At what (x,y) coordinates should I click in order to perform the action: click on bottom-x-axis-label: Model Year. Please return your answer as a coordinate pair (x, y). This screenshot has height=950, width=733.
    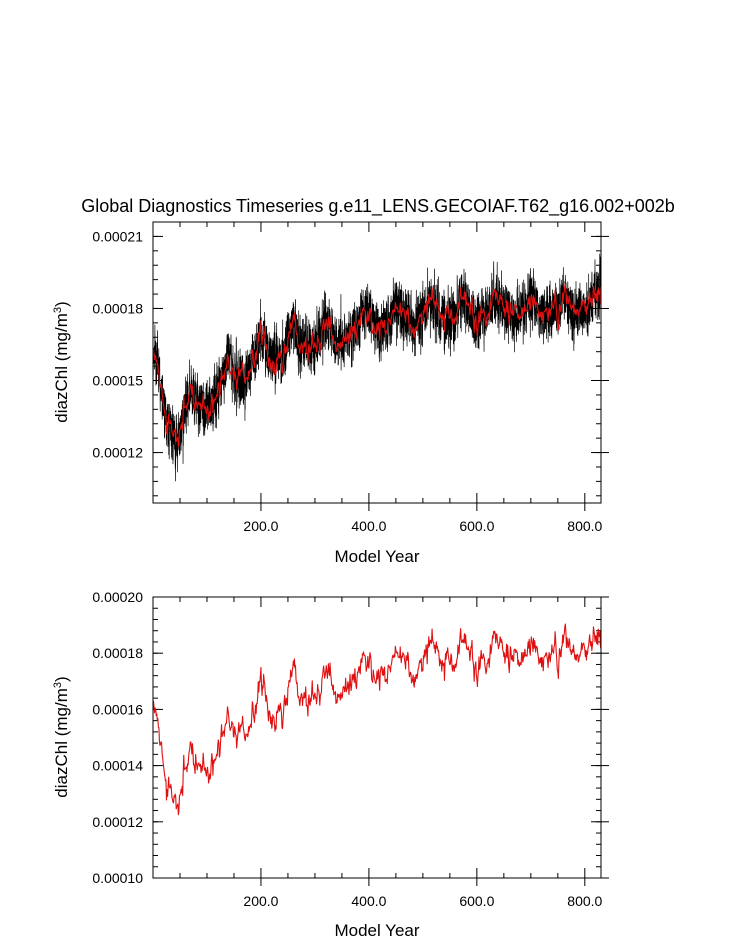
    Looking at the image, I should click on (376, 930).